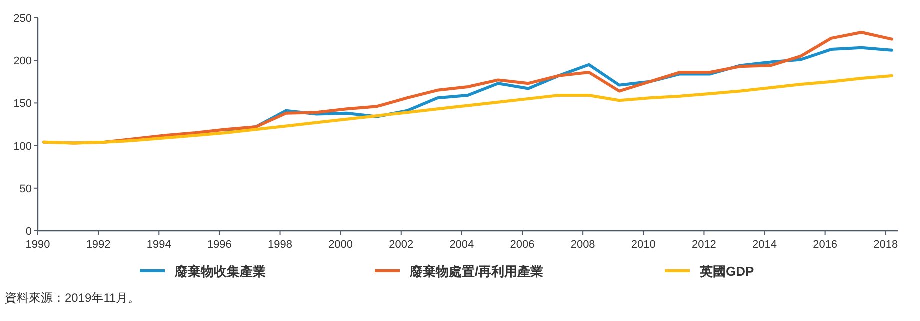 The width and height of the screenshot is (920, 321). What do you see at coordinates (220, 271) in the screenshot?
I see `legend-label: 廢棄物收集產業` at bounding box center [220, 271].